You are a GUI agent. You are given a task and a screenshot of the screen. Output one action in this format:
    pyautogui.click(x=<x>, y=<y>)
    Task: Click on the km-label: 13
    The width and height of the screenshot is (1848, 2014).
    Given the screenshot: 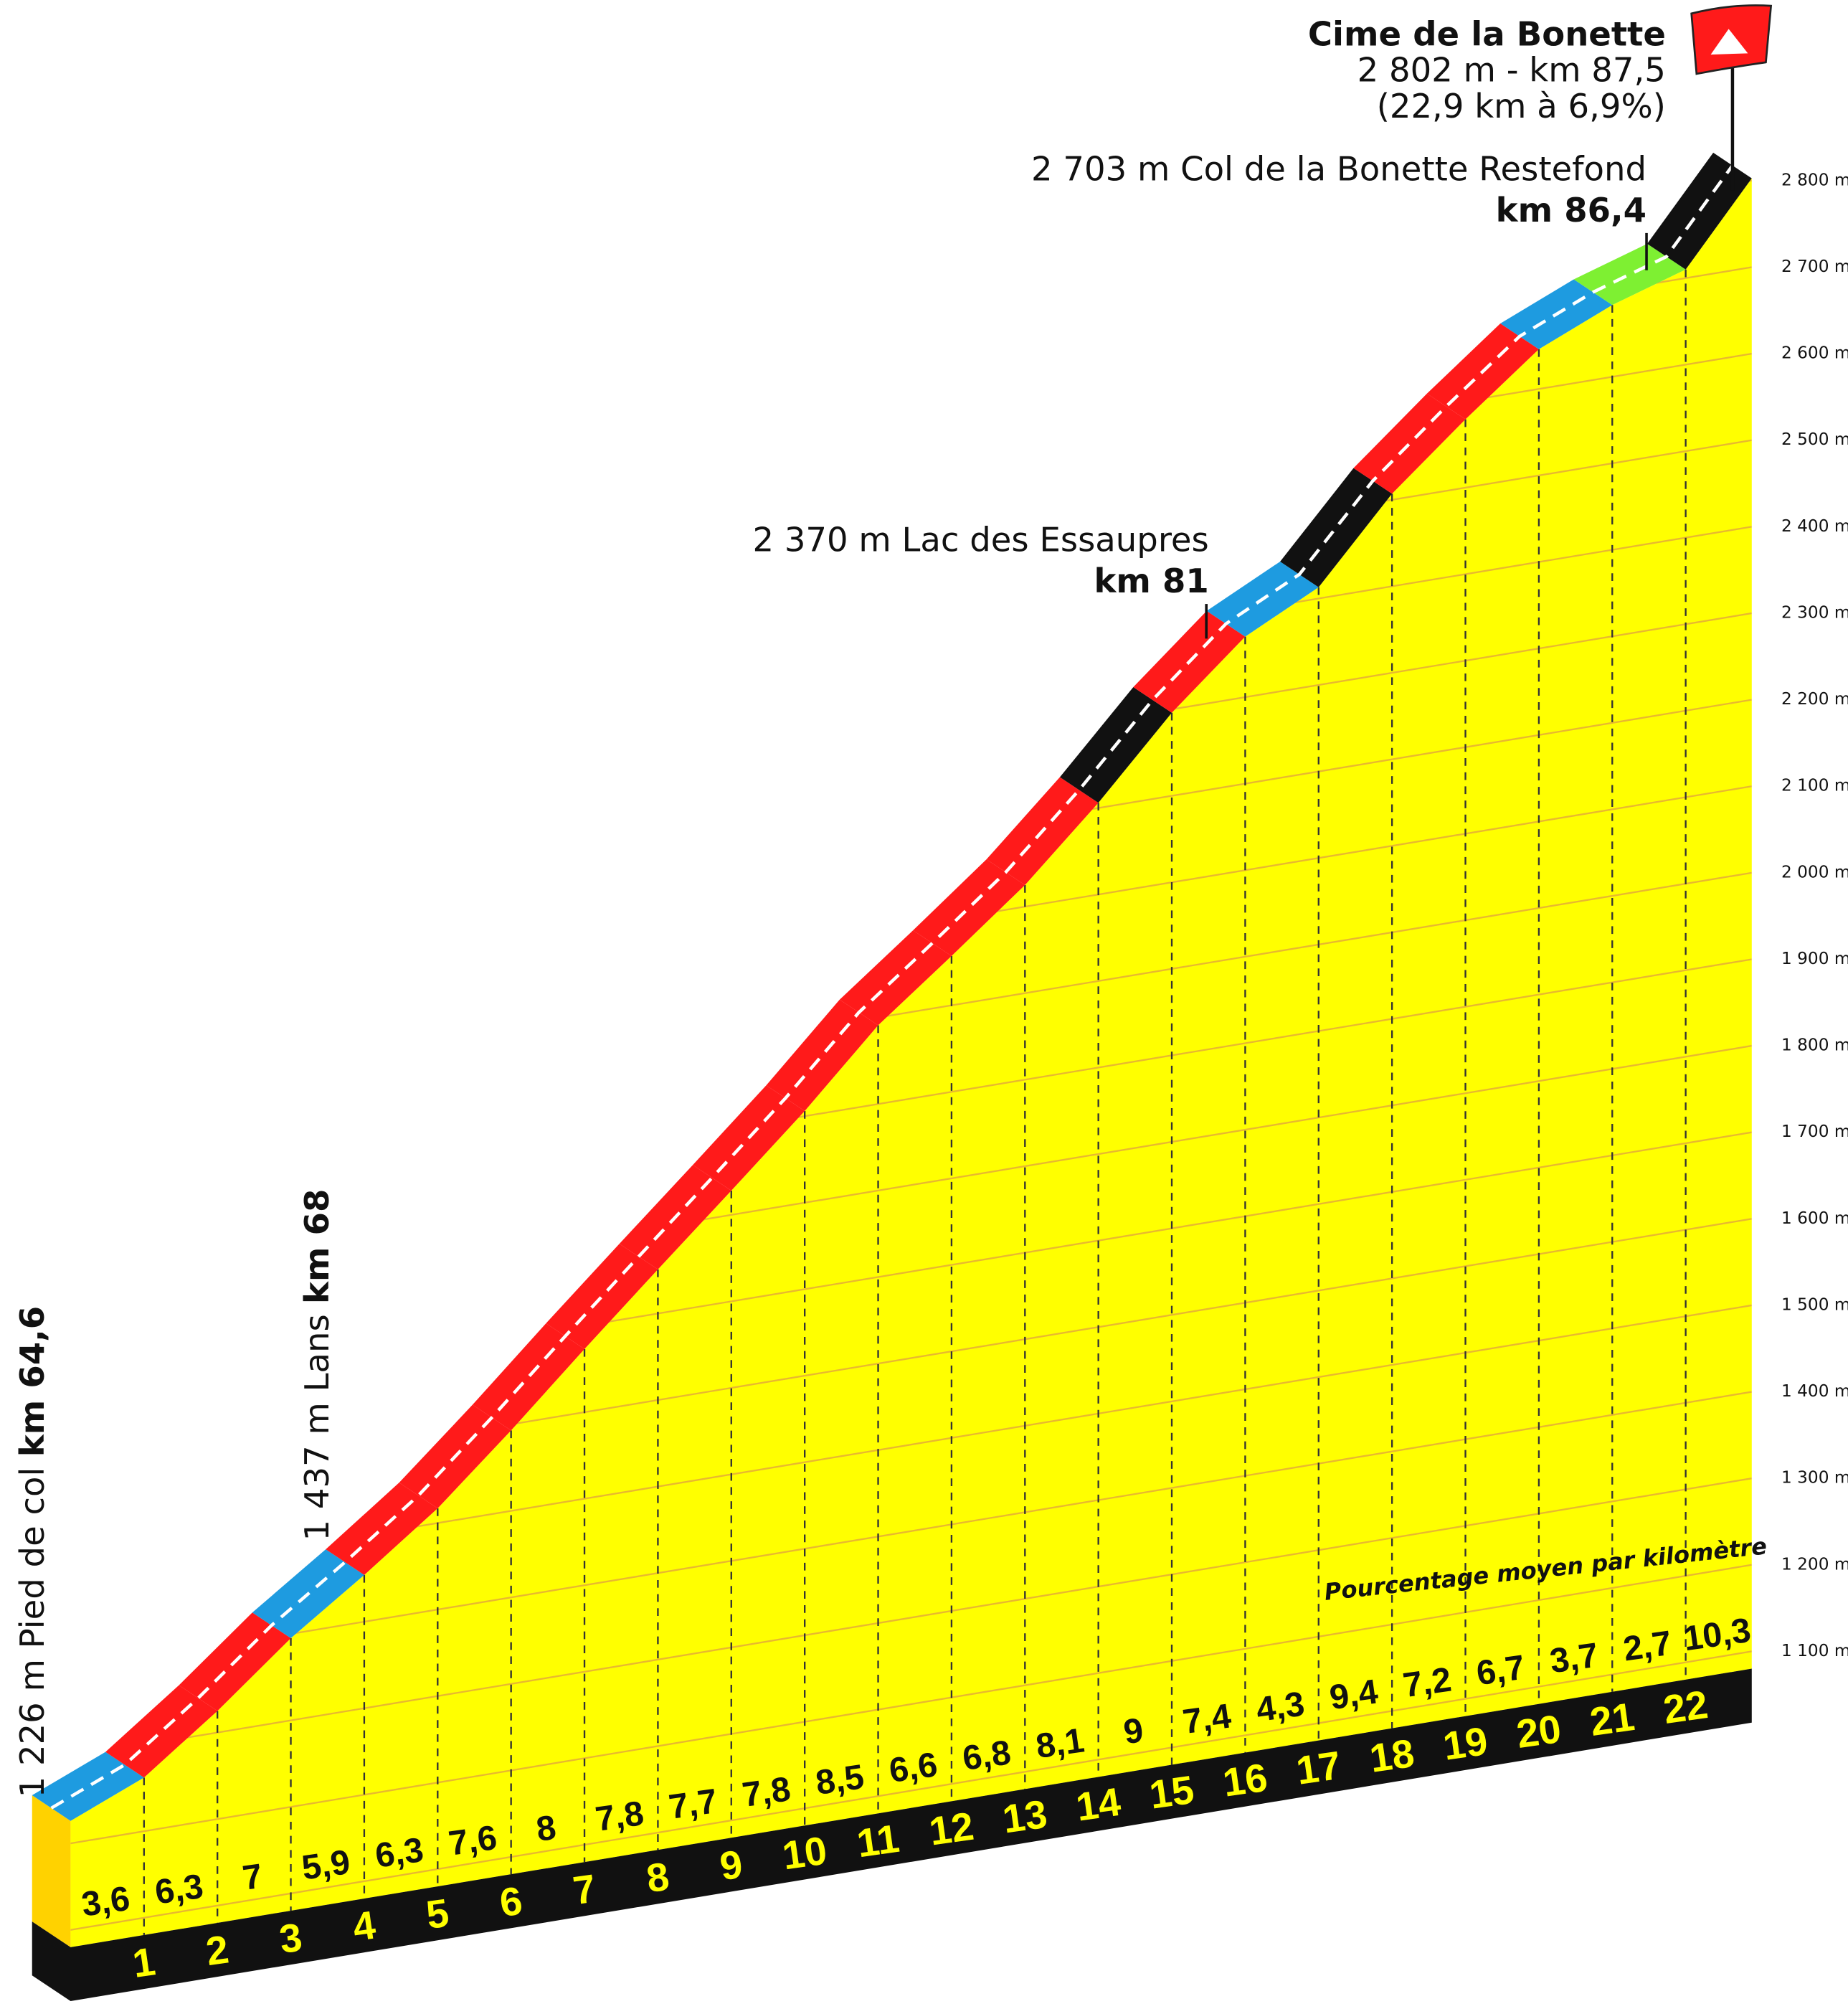 What is the action you would take?
    pyautogui.click(x=1025, y=1817)
    